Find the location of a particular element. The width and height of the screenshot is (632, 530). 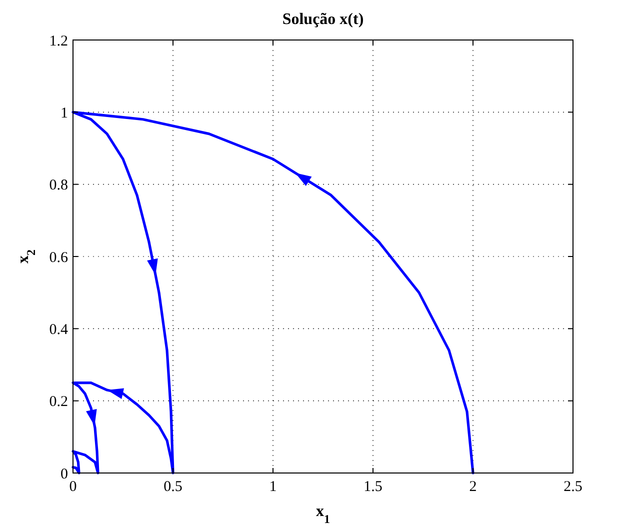

y-tick-label: 0 is located at coordinates (64, 474).